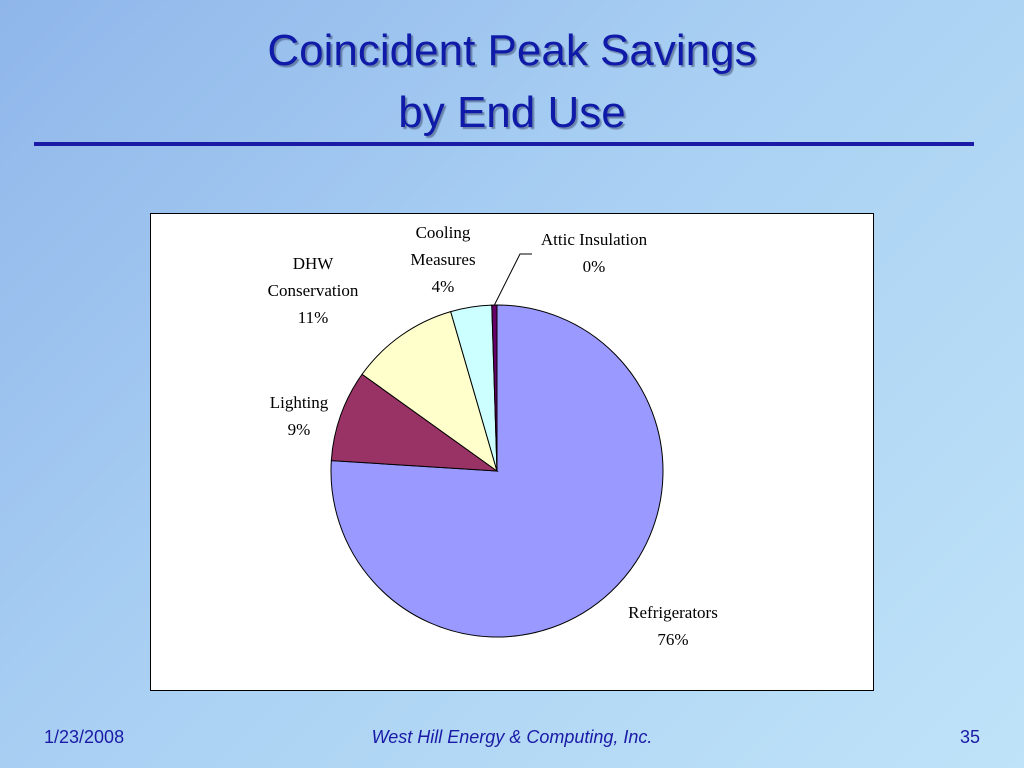 The image size is (1024, 768). What do you see at coordinates (84, 737) in the screenshot?
I see `footer-date: 1/23/2008` at bounding box center [84, 737].